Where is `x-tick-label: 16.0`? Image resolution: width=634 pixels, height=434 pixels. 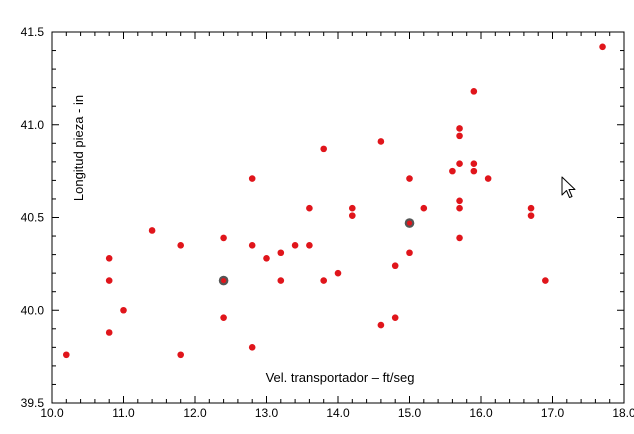
x-tick-label: 16.0 is located at coordinates (481, 413).